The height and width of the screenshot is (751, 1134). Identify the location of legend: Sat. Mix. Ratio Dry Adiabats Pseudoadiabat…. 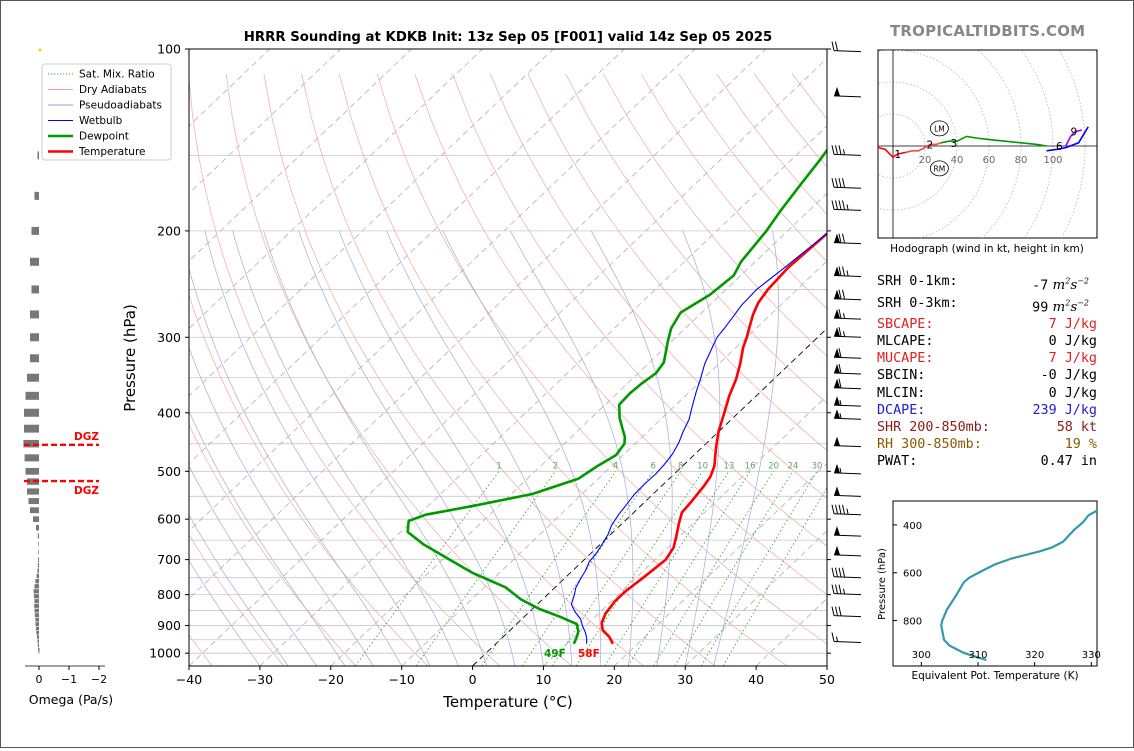
(106, 112).